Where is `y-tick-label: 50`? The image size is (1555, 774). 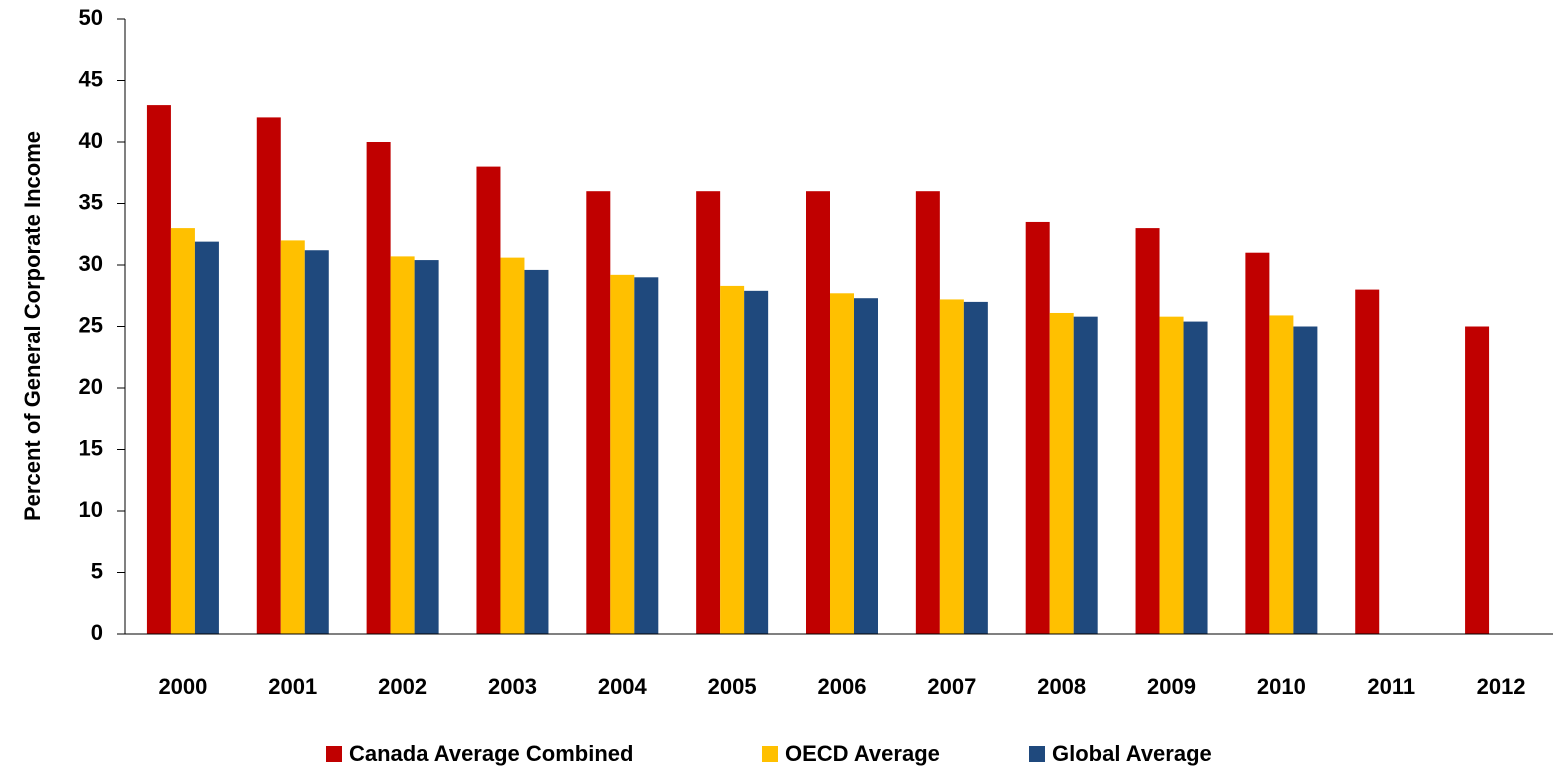 y-tick-label: 50 is located at coordinates (91, 17).